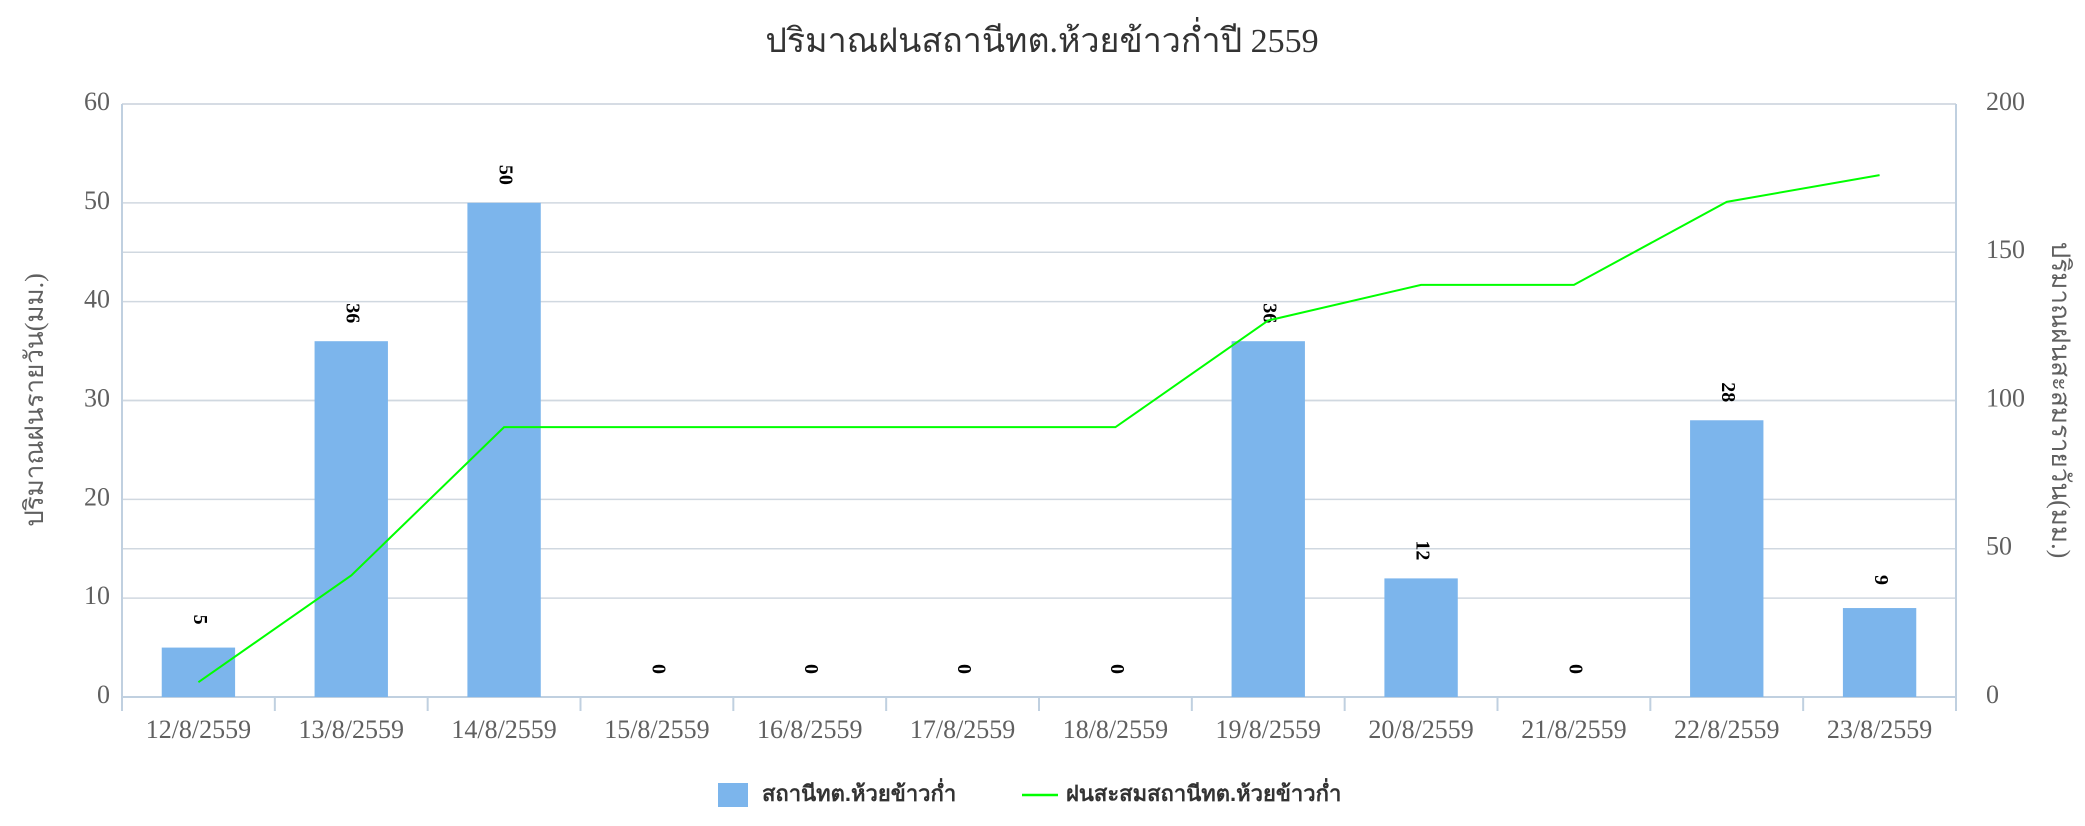 Image resolution: width=2085 pixels, height=826 pixels. Describe the element at coordinates (97, 496) in the screenshot. I see `y-tick-label: 20` at that location.